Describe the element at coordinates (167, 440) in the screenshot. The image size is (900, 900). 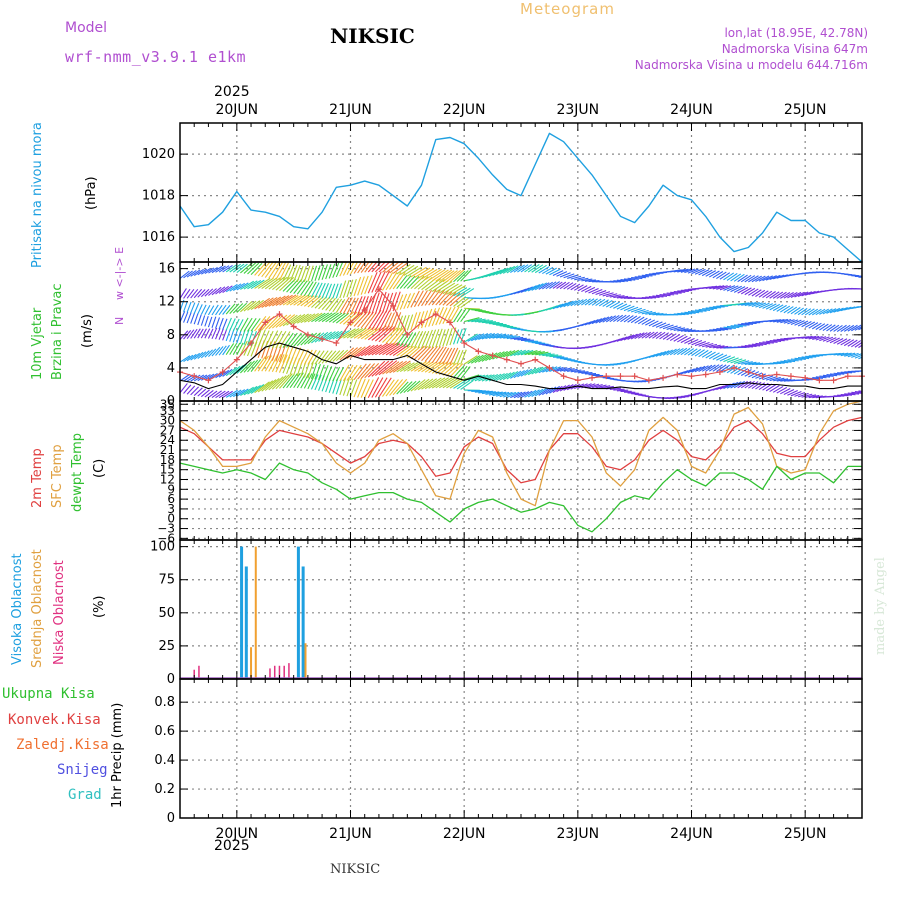
I see `y-tick-label: 24` at that location.